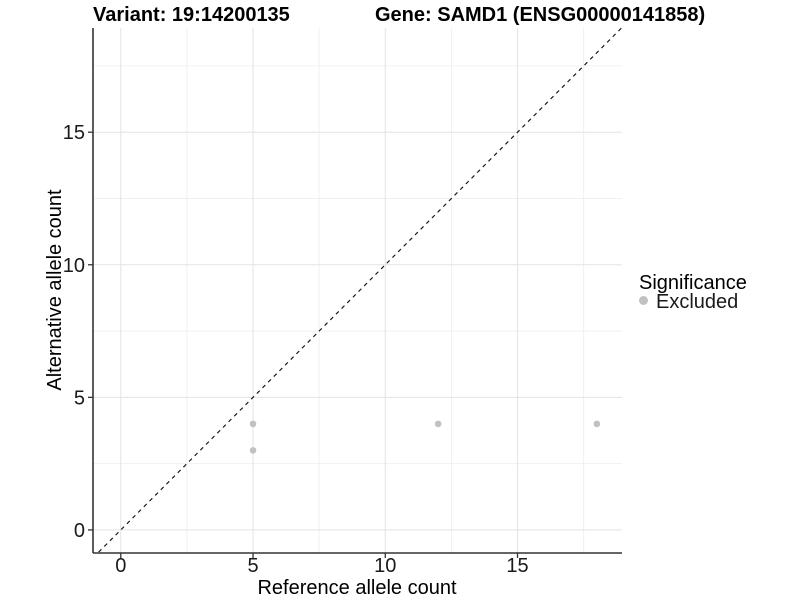 Image resolution: width=800 pixels, height=600 pixels. Describe the element at coordinates (120, 566) in the screenshot. I see `x-tick-label: 0` at that location.